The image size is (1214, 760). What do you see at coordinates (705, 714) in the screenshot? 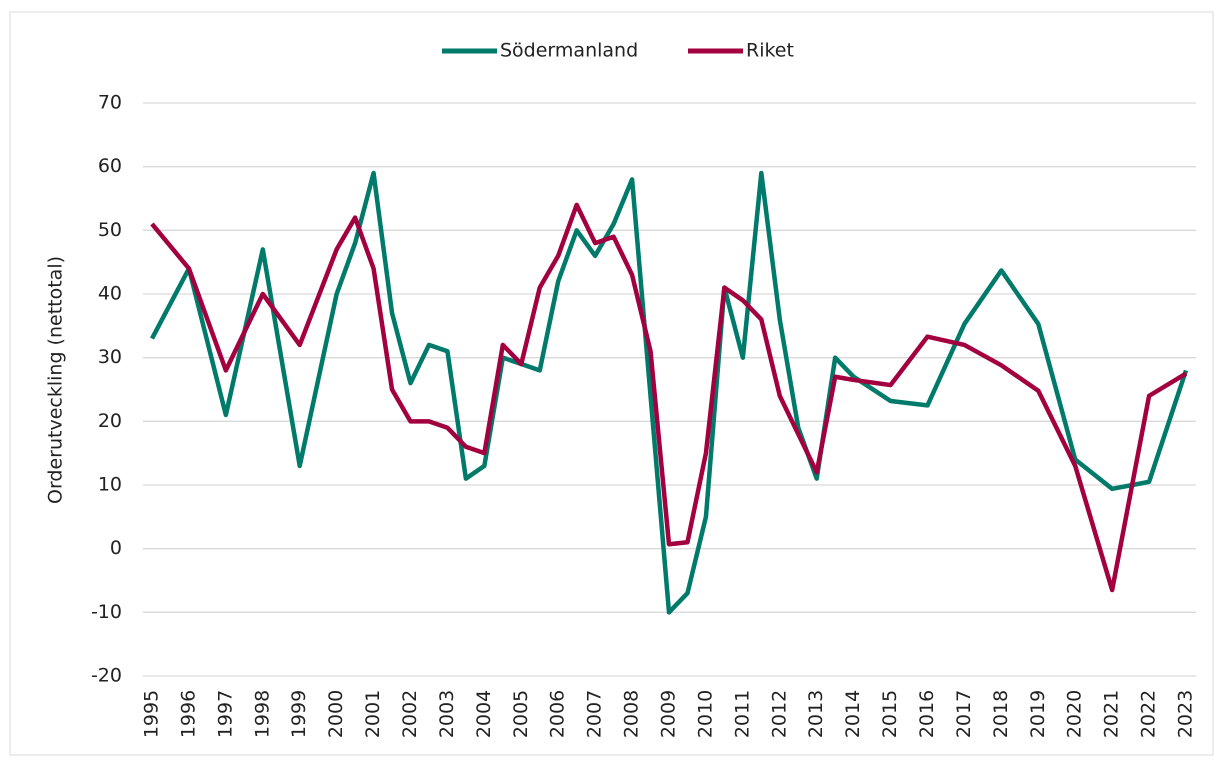
I see `x-tick-label: 2010` at bounding box center [705, 714].